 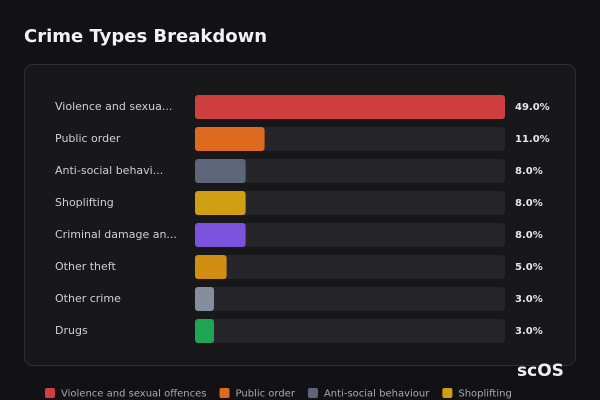 What do you see at coordinates (540, 371) in the screenshot?
I see `watermark: scOS` at bounding box center [540, 371].